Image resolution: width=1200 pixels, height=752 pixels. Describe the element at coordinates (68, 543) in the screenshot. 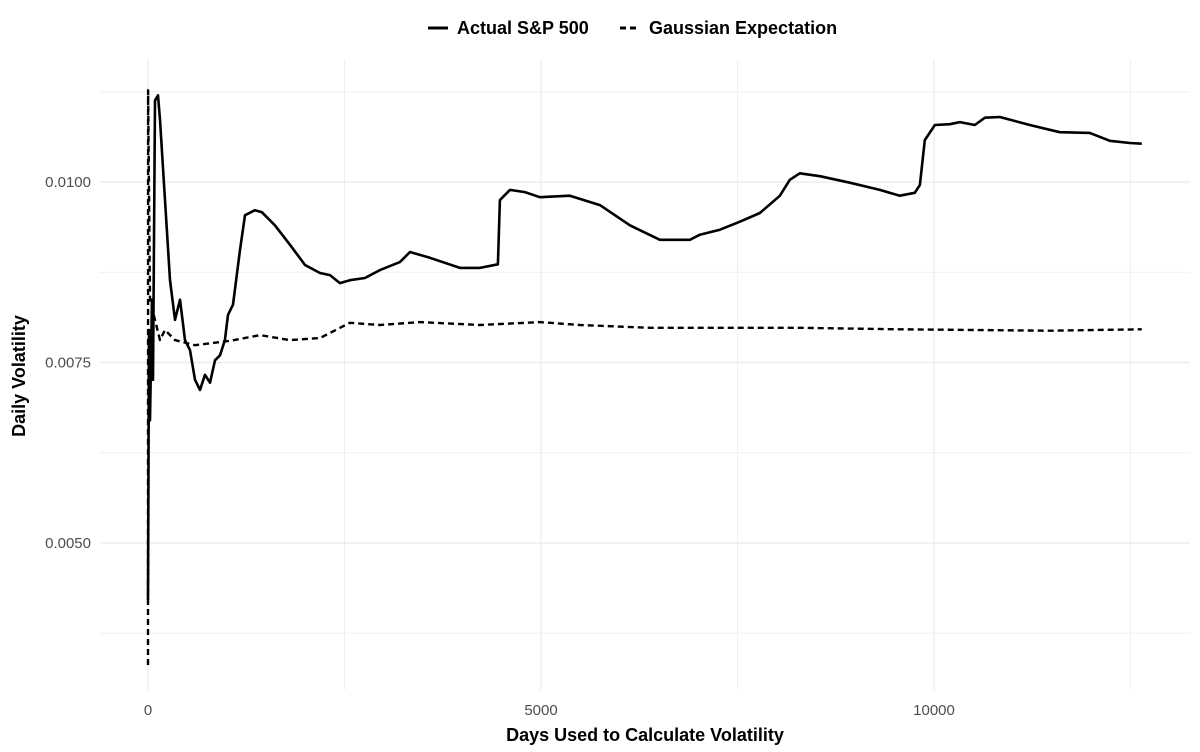

I see `y-tick-label: 0.0050` at that location.